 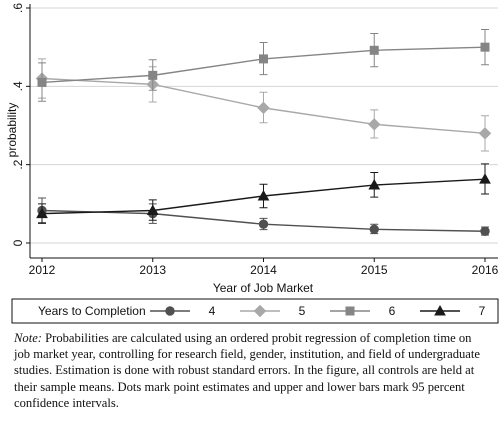 What do you see at coordinates (28, 338) in the screenshot?
I see `note-label: Note:` at bounding box center [28, 338].